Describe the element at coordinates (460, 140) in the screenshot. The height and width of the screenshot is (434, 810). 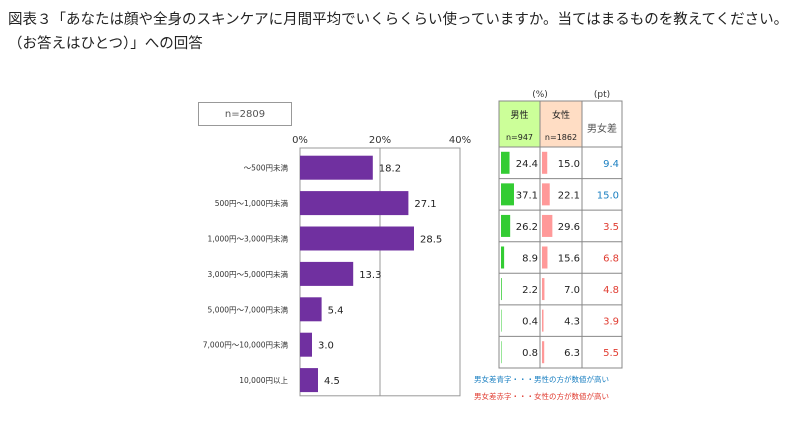
I see `x-tick-label: 40%` at that location.